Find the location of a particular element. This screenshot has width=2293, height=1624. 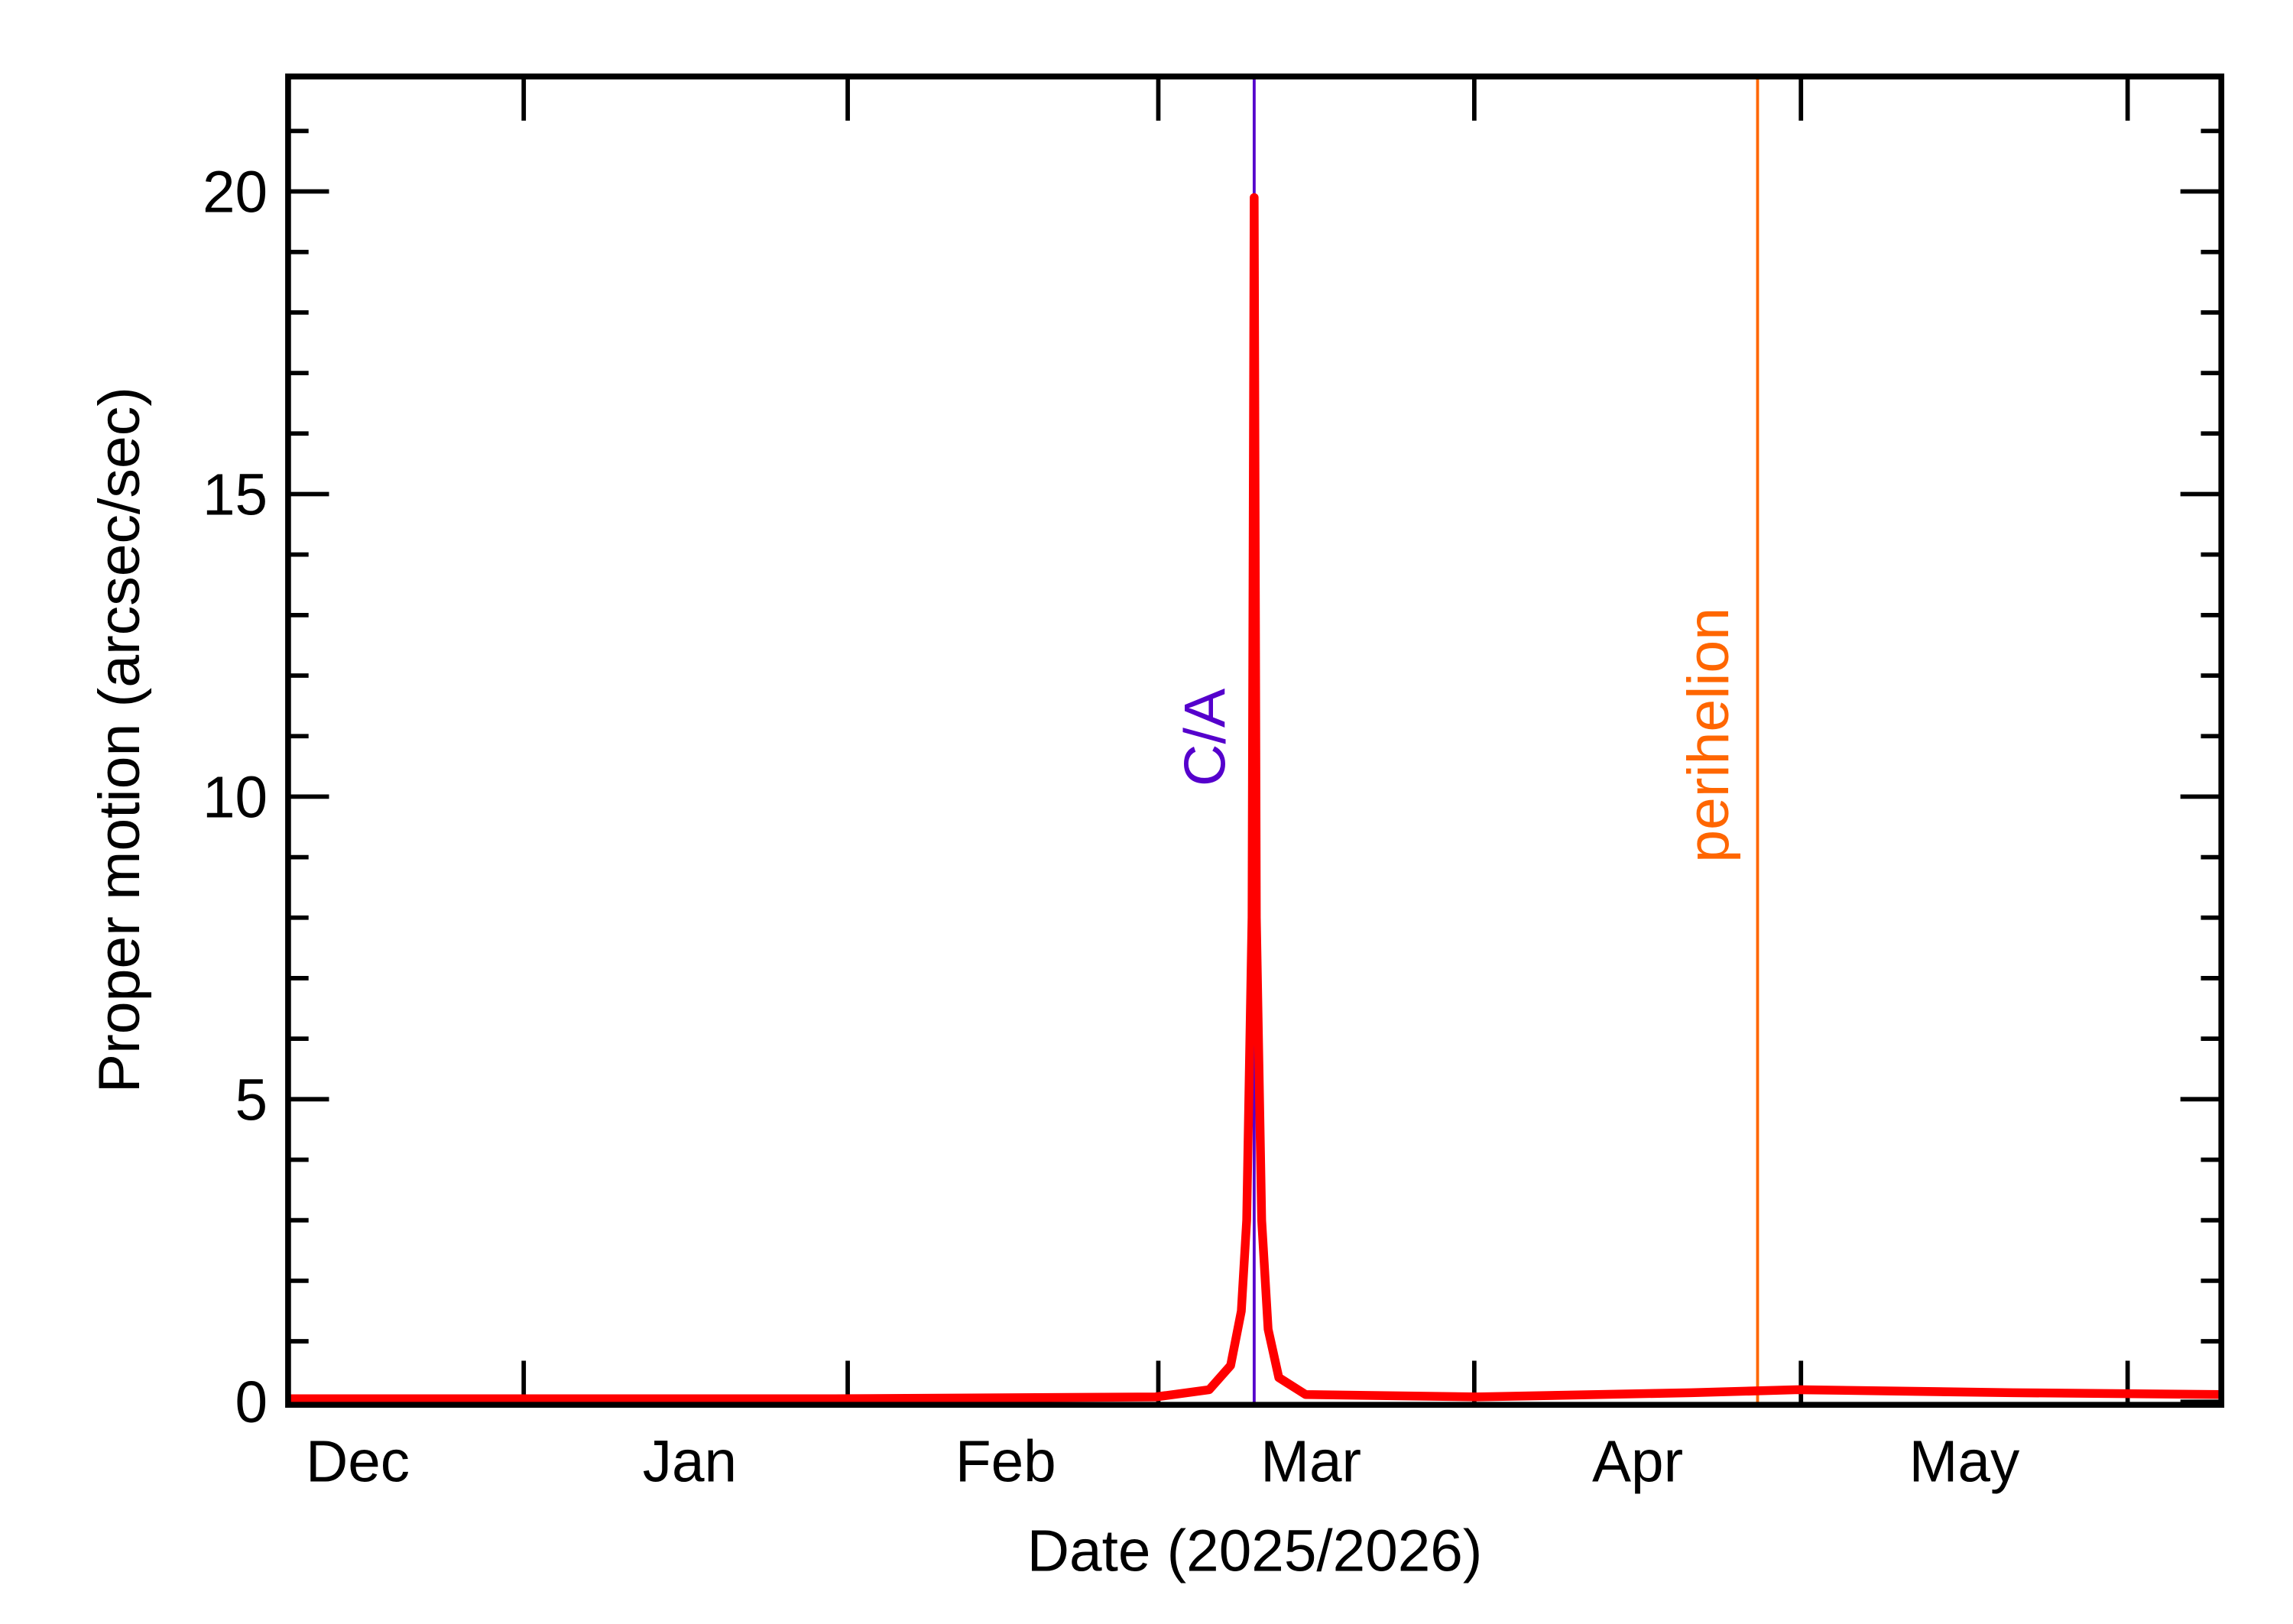

x-axis-title: Date (2025/2026) is located at coordinates (1255, 1551).